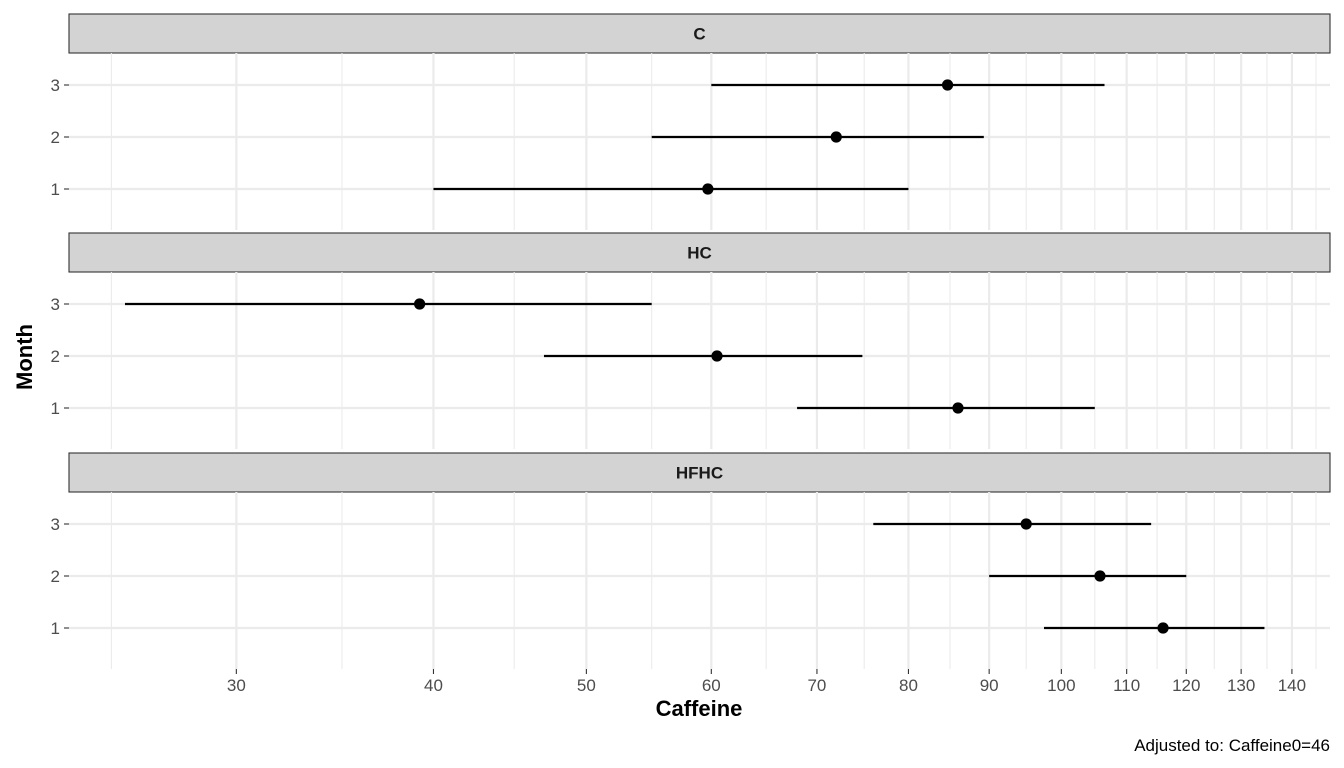  Describe the element at coordinates (1232, 745) in the screenshot. I see `chart-caption: Adjusted to: Caffeine0=46` at that location.